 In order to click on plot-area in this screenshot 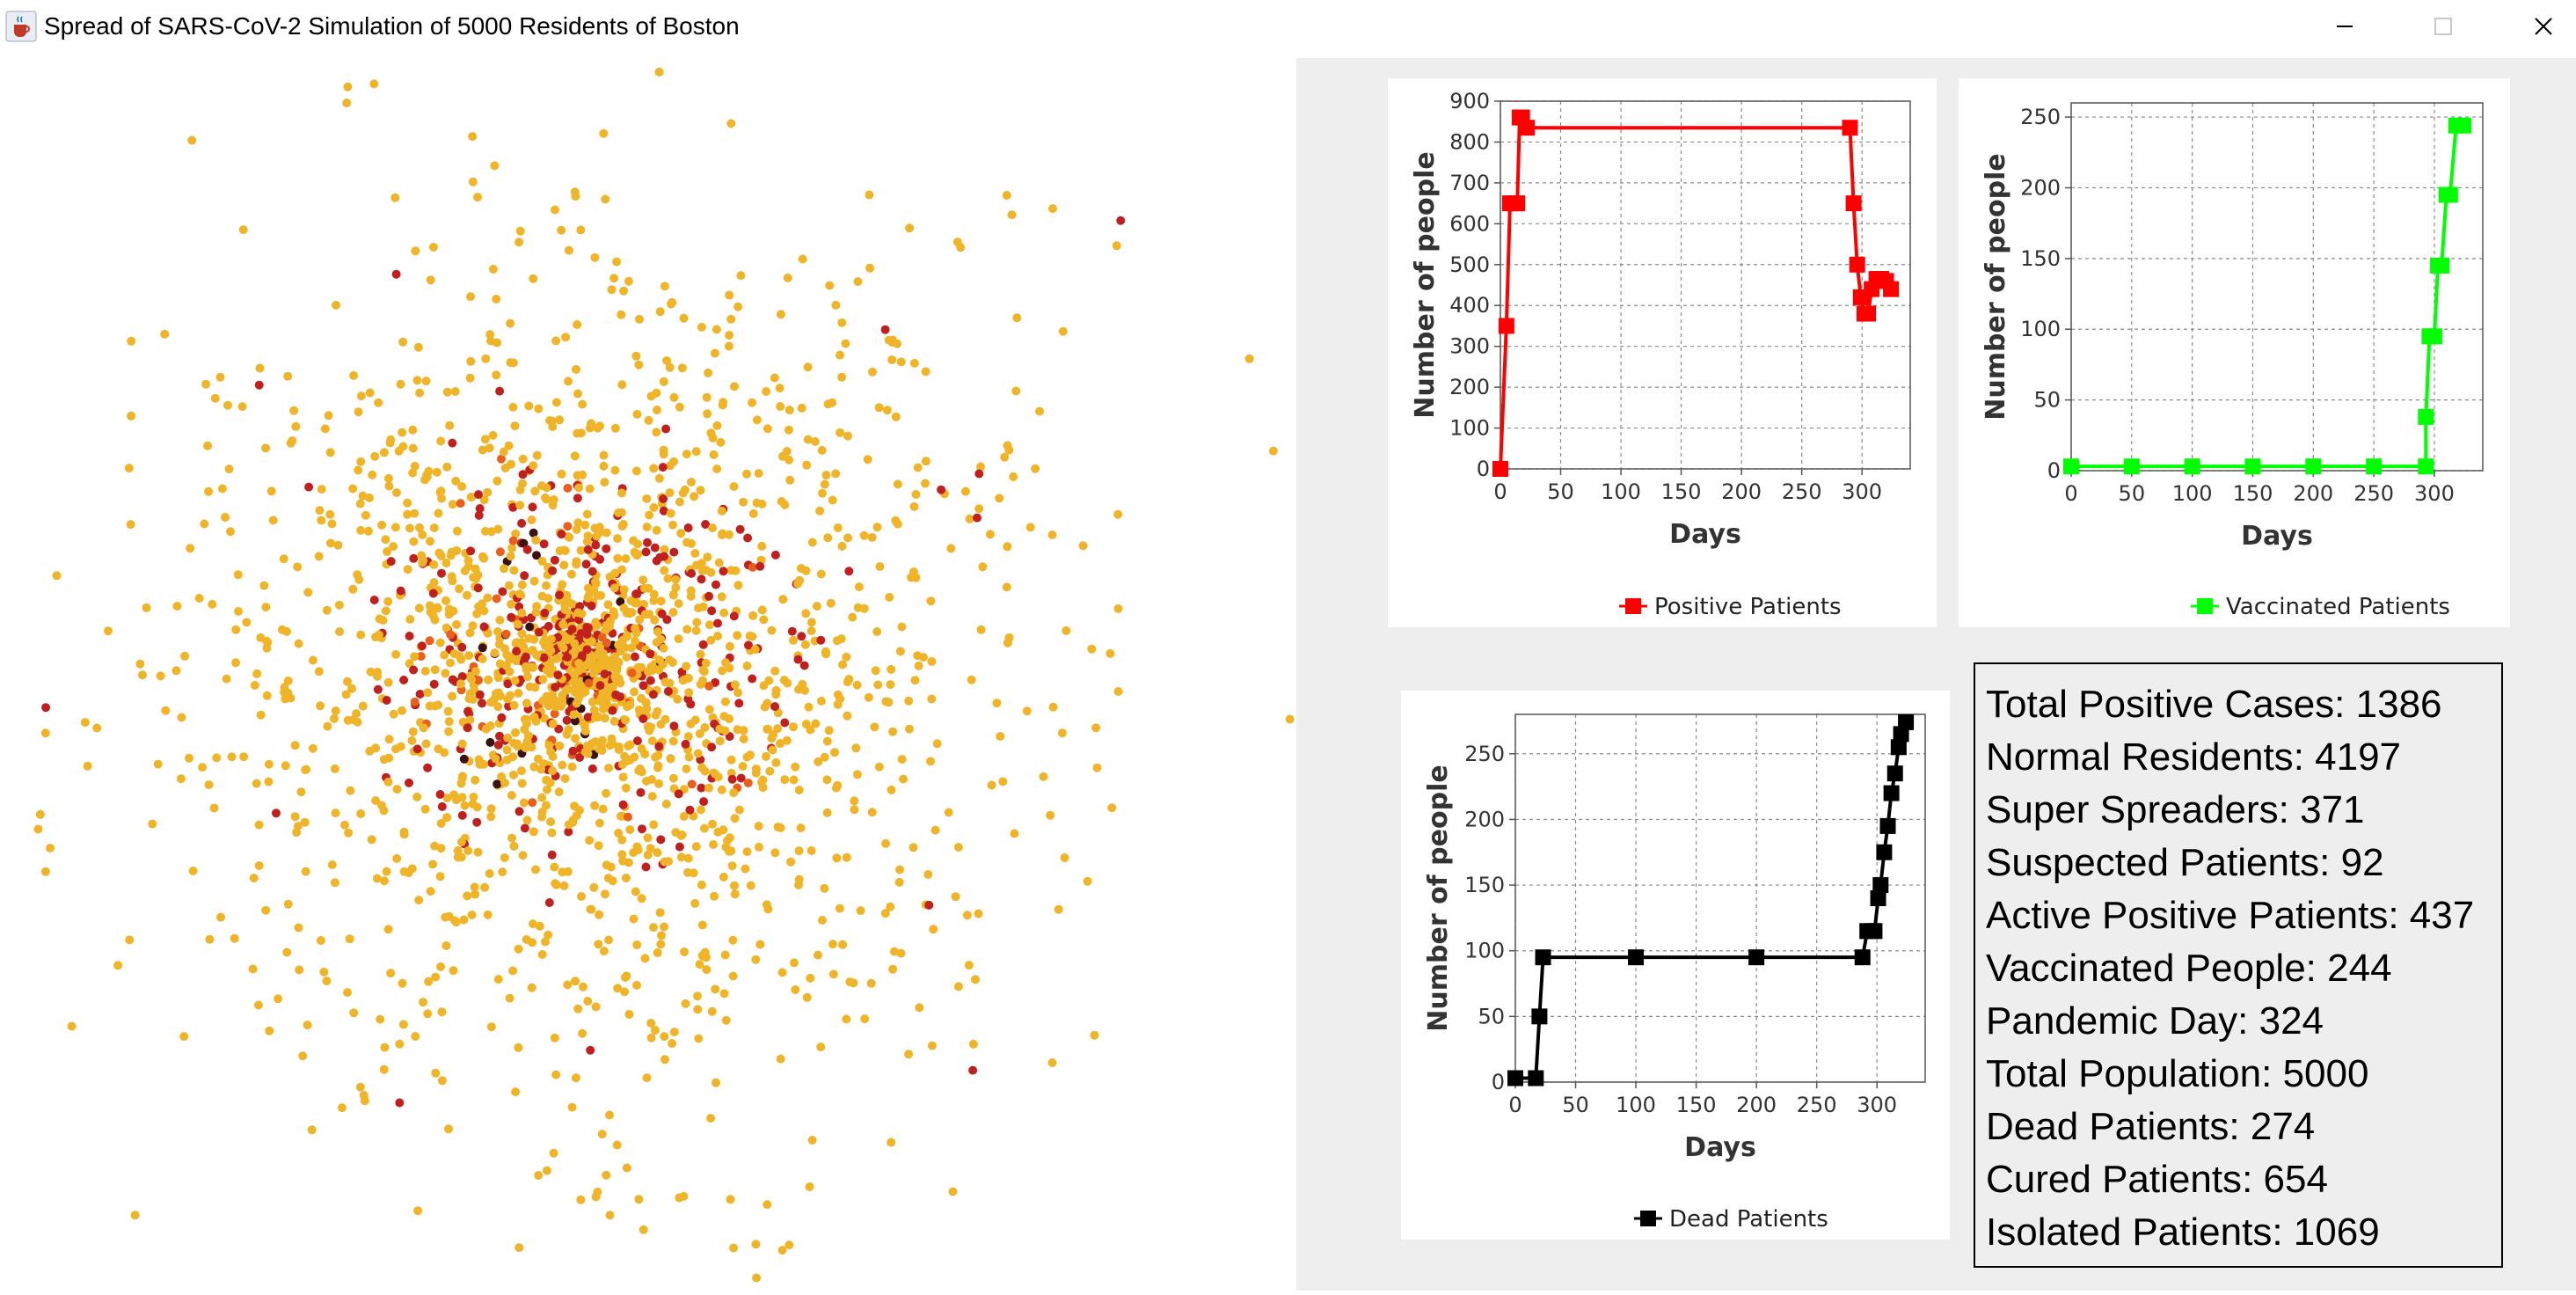, I will do `click(2277, 287)`.